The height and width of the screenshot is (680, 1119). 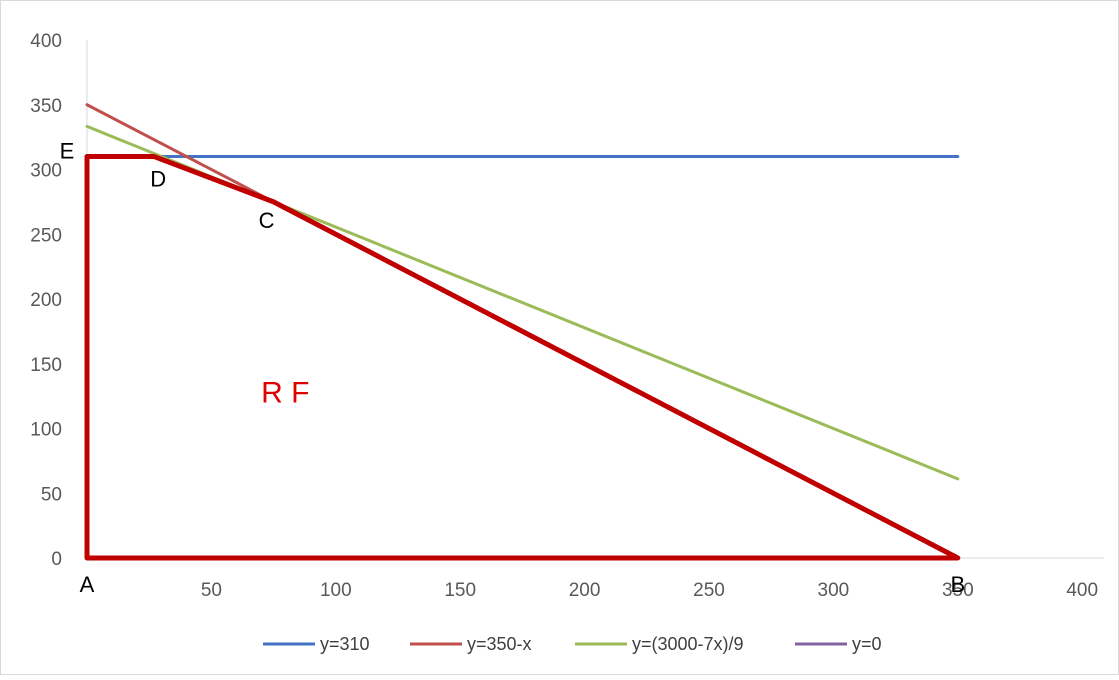 What do you see at coordinates (67, 151) in the screenshot?
I see `point-label-e: E` at bounding box center [67, 151].